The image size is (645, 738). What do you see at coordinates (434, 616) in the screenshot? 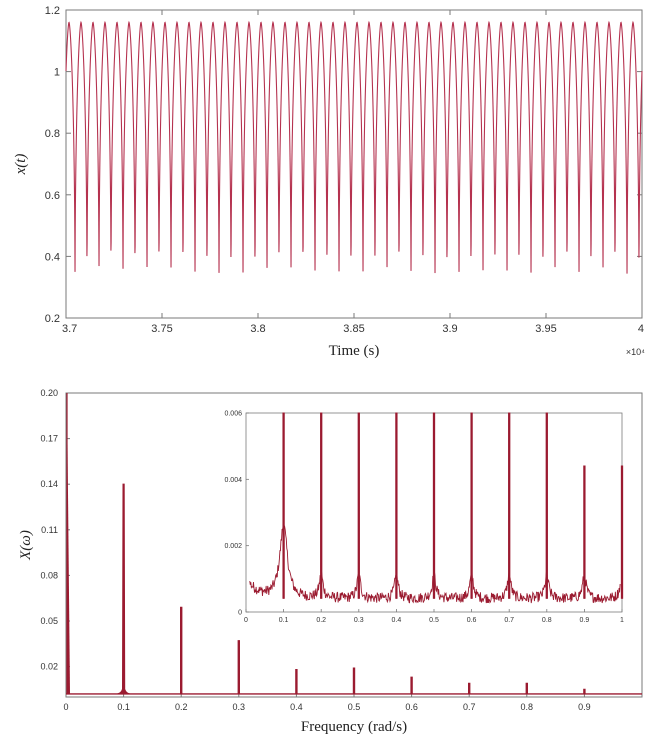
I see `inset-x-ticks: 0 0.1 0.2 0.3 0.4 0.5 0.6 0.7 0.8 0.9 1` at bounding box center [434, 616].